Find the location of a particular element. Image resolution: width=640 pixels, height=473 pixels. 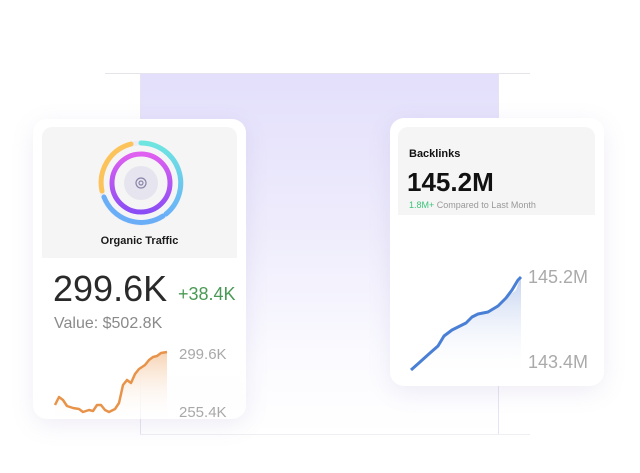

card-title: Organic Traffic is located at coordinates (139, 241).